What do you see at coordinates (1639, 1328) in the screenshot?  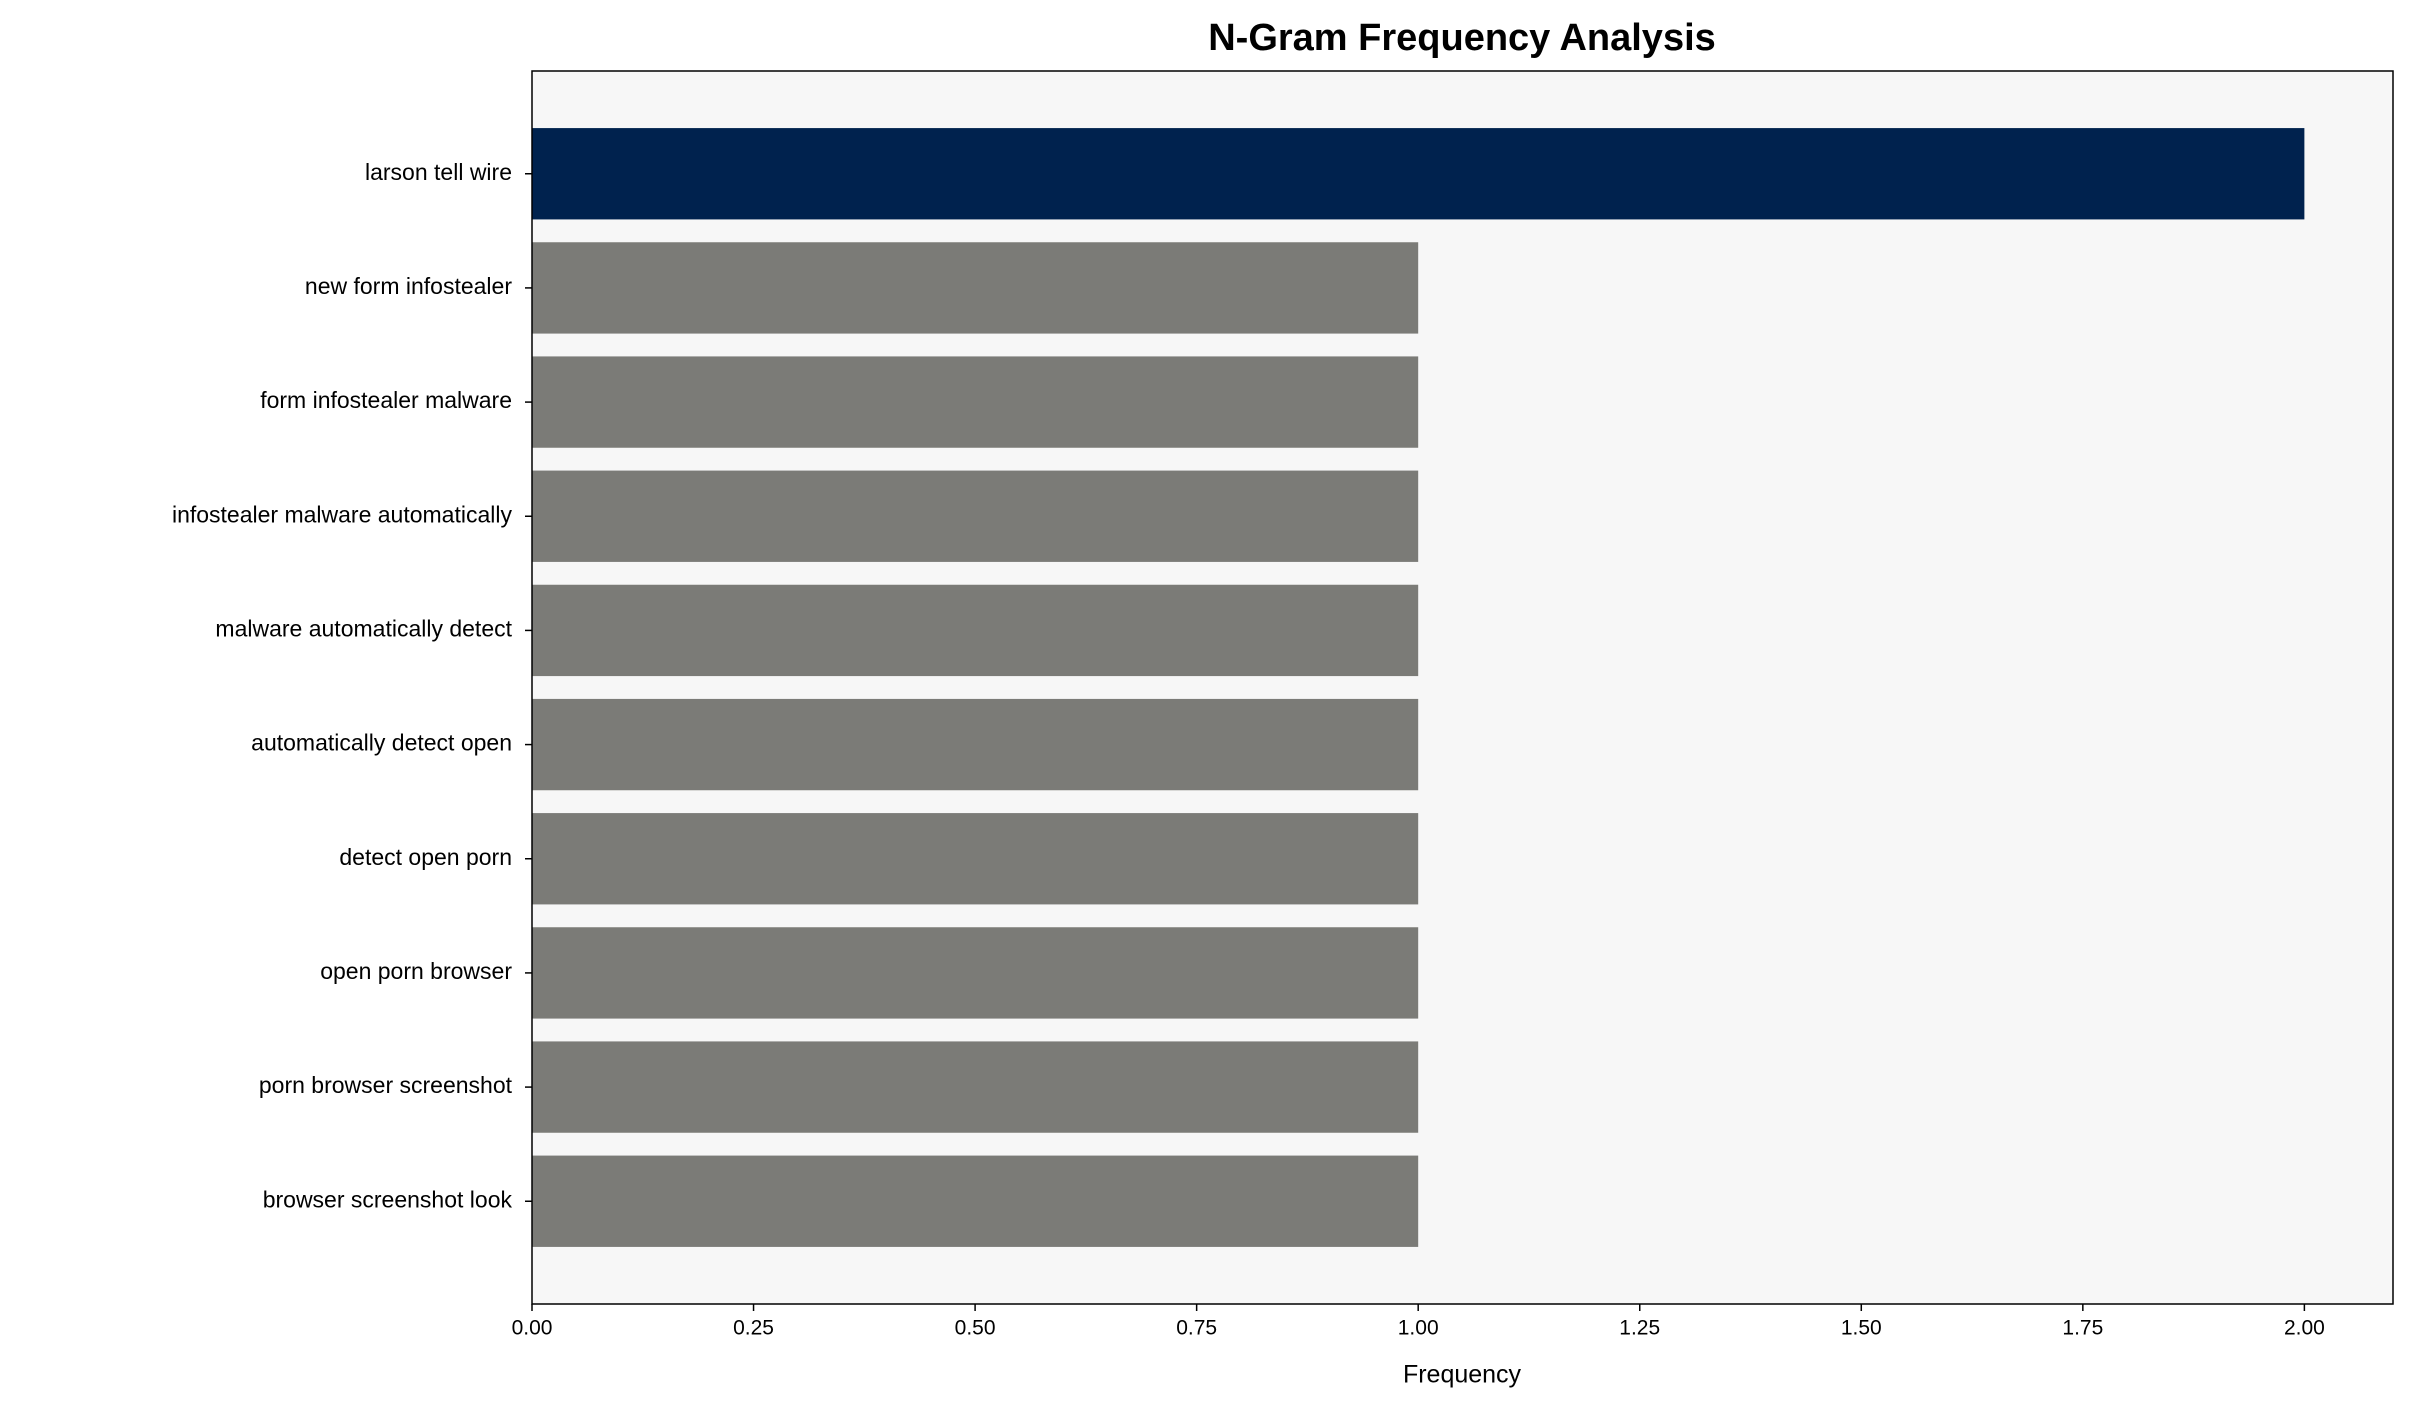 I see `x-tick-label: 1.25` at bounding box center [1639, 1328].